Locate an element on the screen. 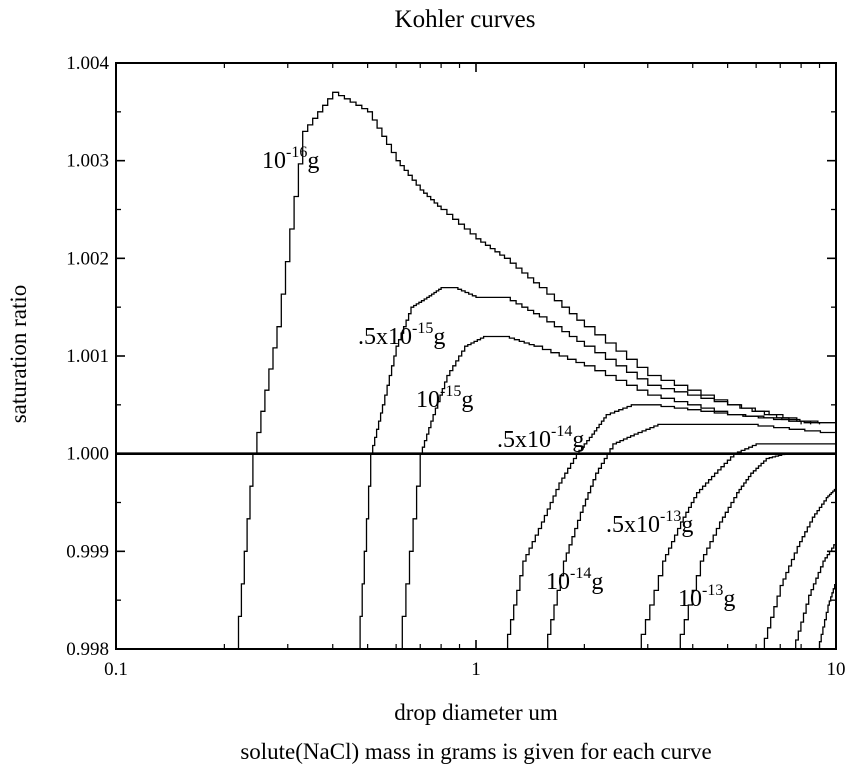  series-label-1e-14g: 10-14g is located at coordinates (575, 580).